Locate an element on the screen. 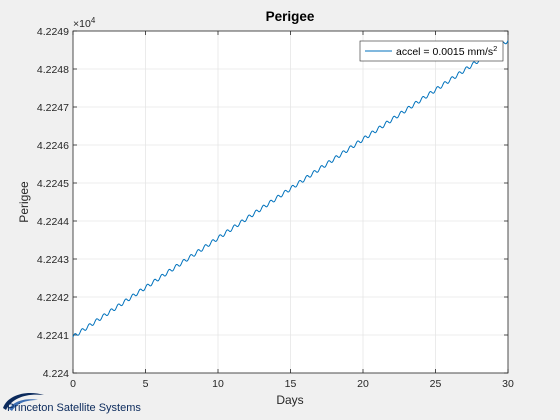 The width and height of the screenshot is (560, 420). y-exponent-label: ×10⁴ is located at coordinates (84, 23).